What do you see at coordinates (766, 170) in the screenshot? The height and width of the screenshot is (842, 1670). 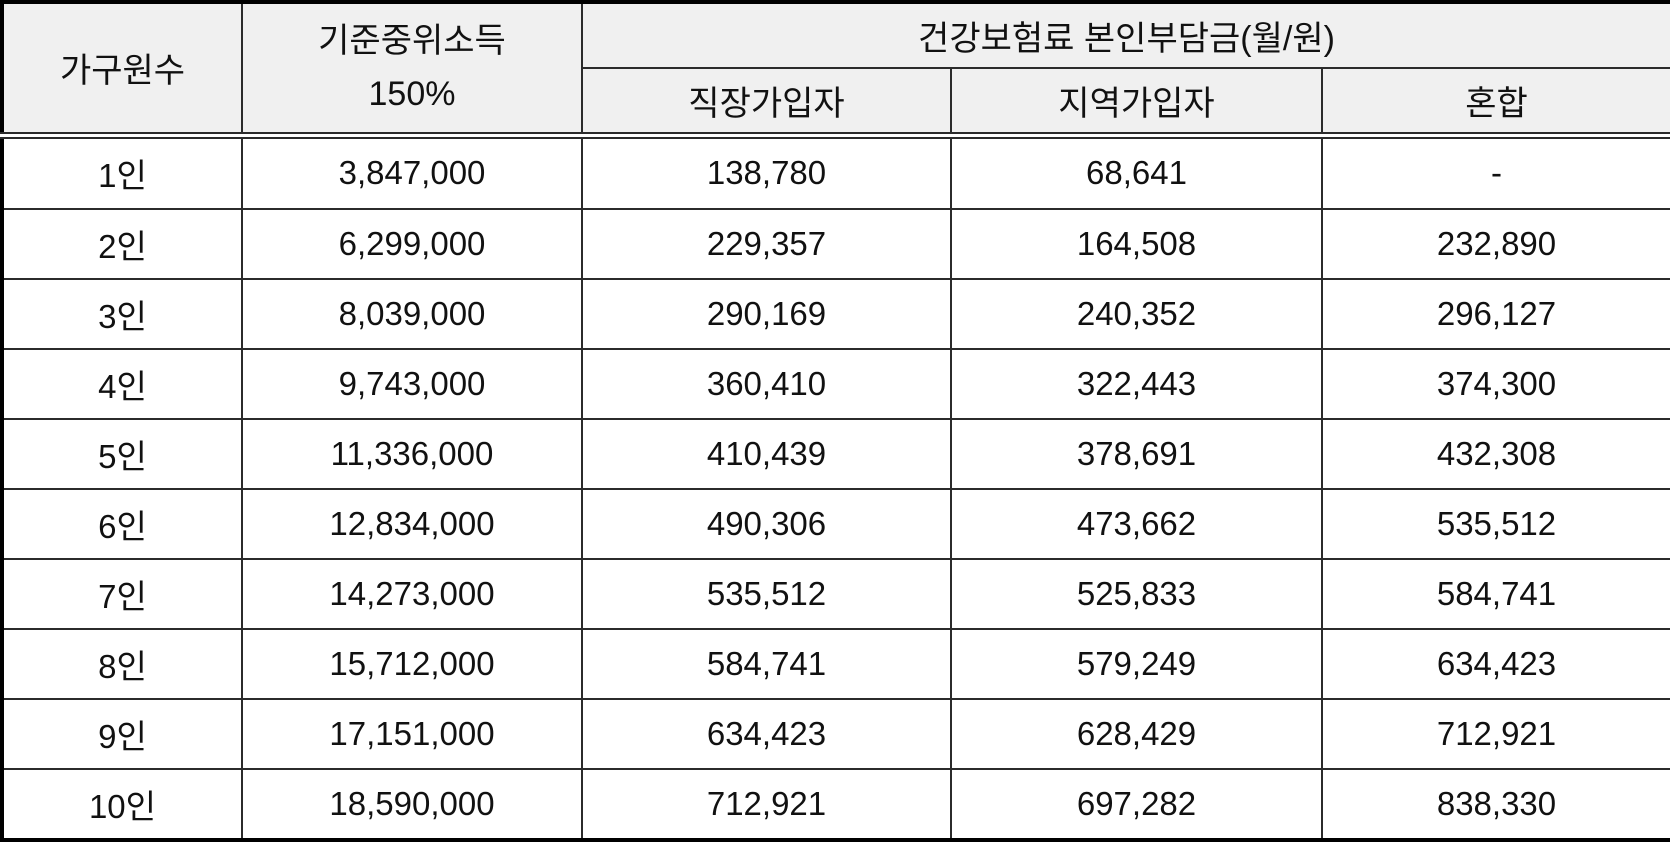 I see `employee-premium-cell: 138,780` at bounding box center [766, 170].